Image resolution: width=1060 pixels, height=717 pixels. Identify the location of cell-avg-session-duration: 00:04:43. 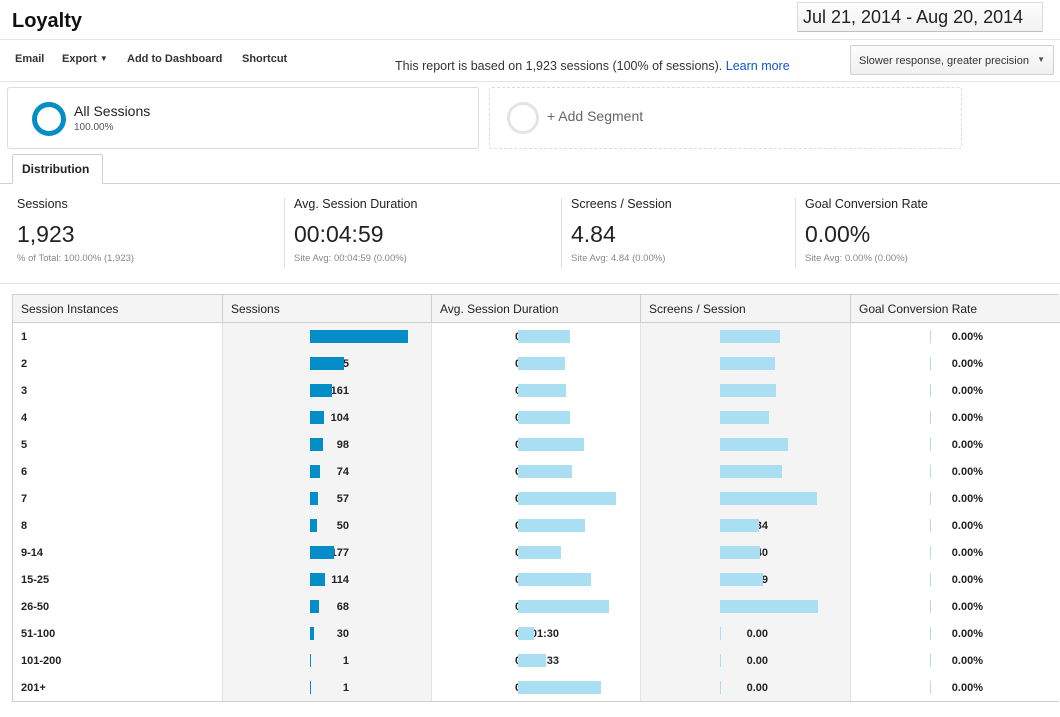
(535, 417).